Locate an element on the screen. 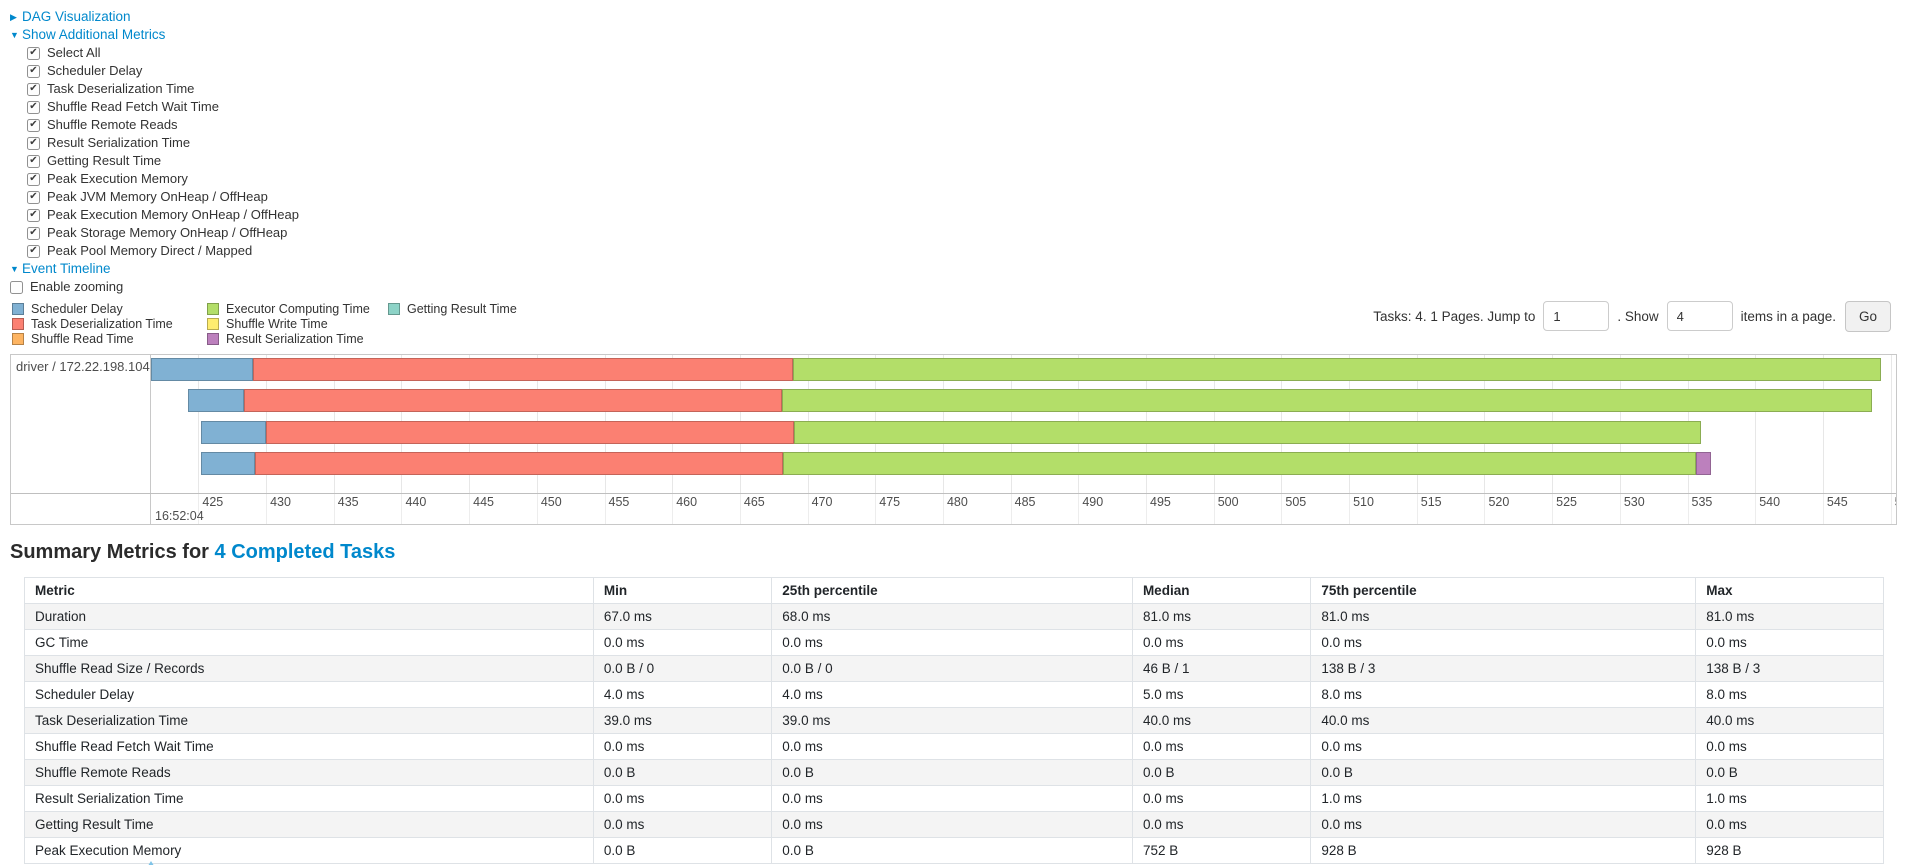 Image resolution: width=1907 pixels, height=865 pixels. items-per-page-input is located at coordinates (1699, 316).